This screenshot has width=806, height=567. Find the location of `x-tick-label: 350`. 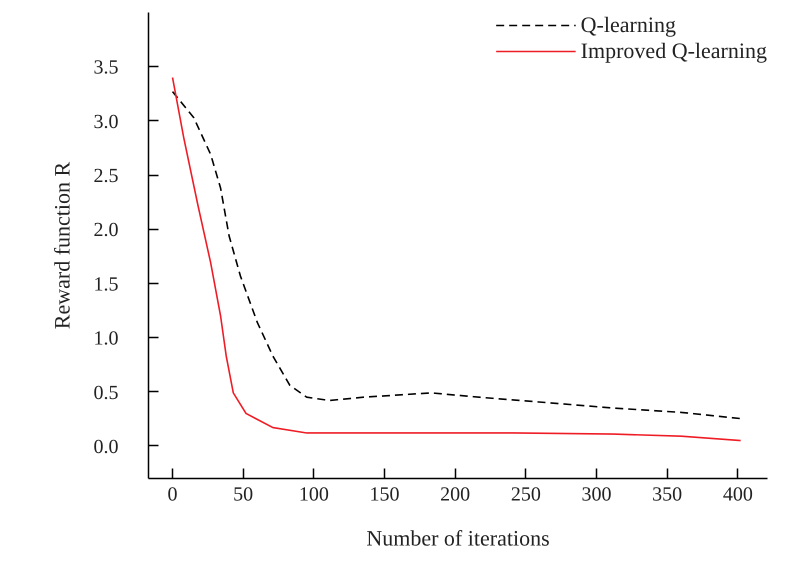

x-tick-label: 350 is located at coordinates (667, 495).